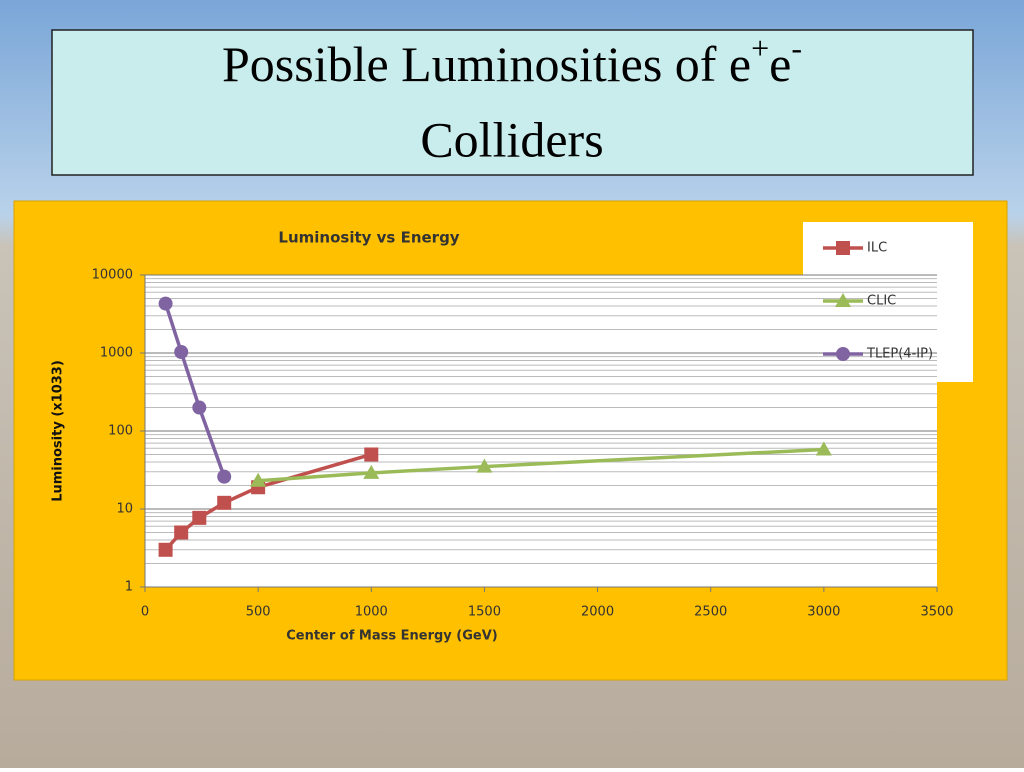  I want to click on x-tick-label: 2500, so click(710, 612).